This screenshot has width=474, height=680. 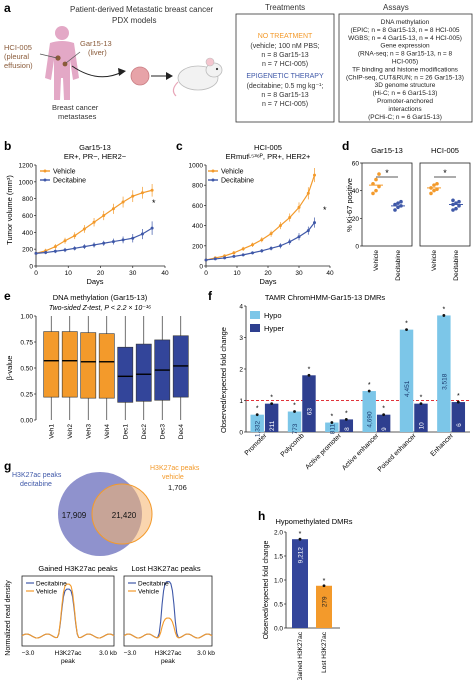 I want to click on transplant-arrow, so click(x=97, y=71).